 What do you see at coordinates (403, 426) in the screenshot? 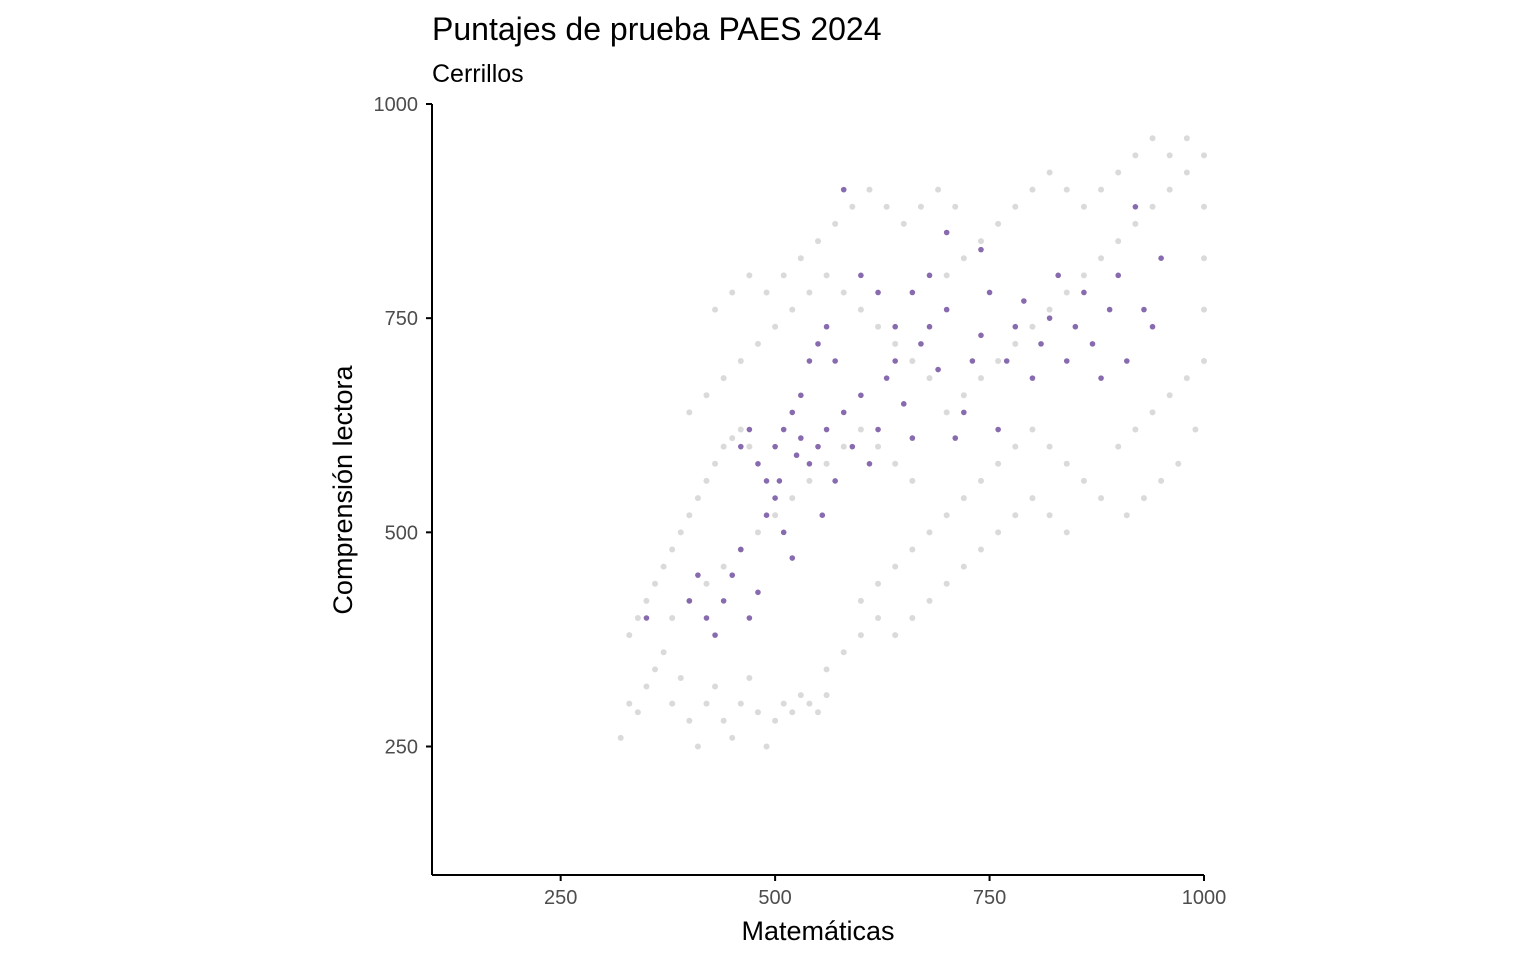
I see `y-ticks: 250 500 750 1000` at bounding box center [403, 426].